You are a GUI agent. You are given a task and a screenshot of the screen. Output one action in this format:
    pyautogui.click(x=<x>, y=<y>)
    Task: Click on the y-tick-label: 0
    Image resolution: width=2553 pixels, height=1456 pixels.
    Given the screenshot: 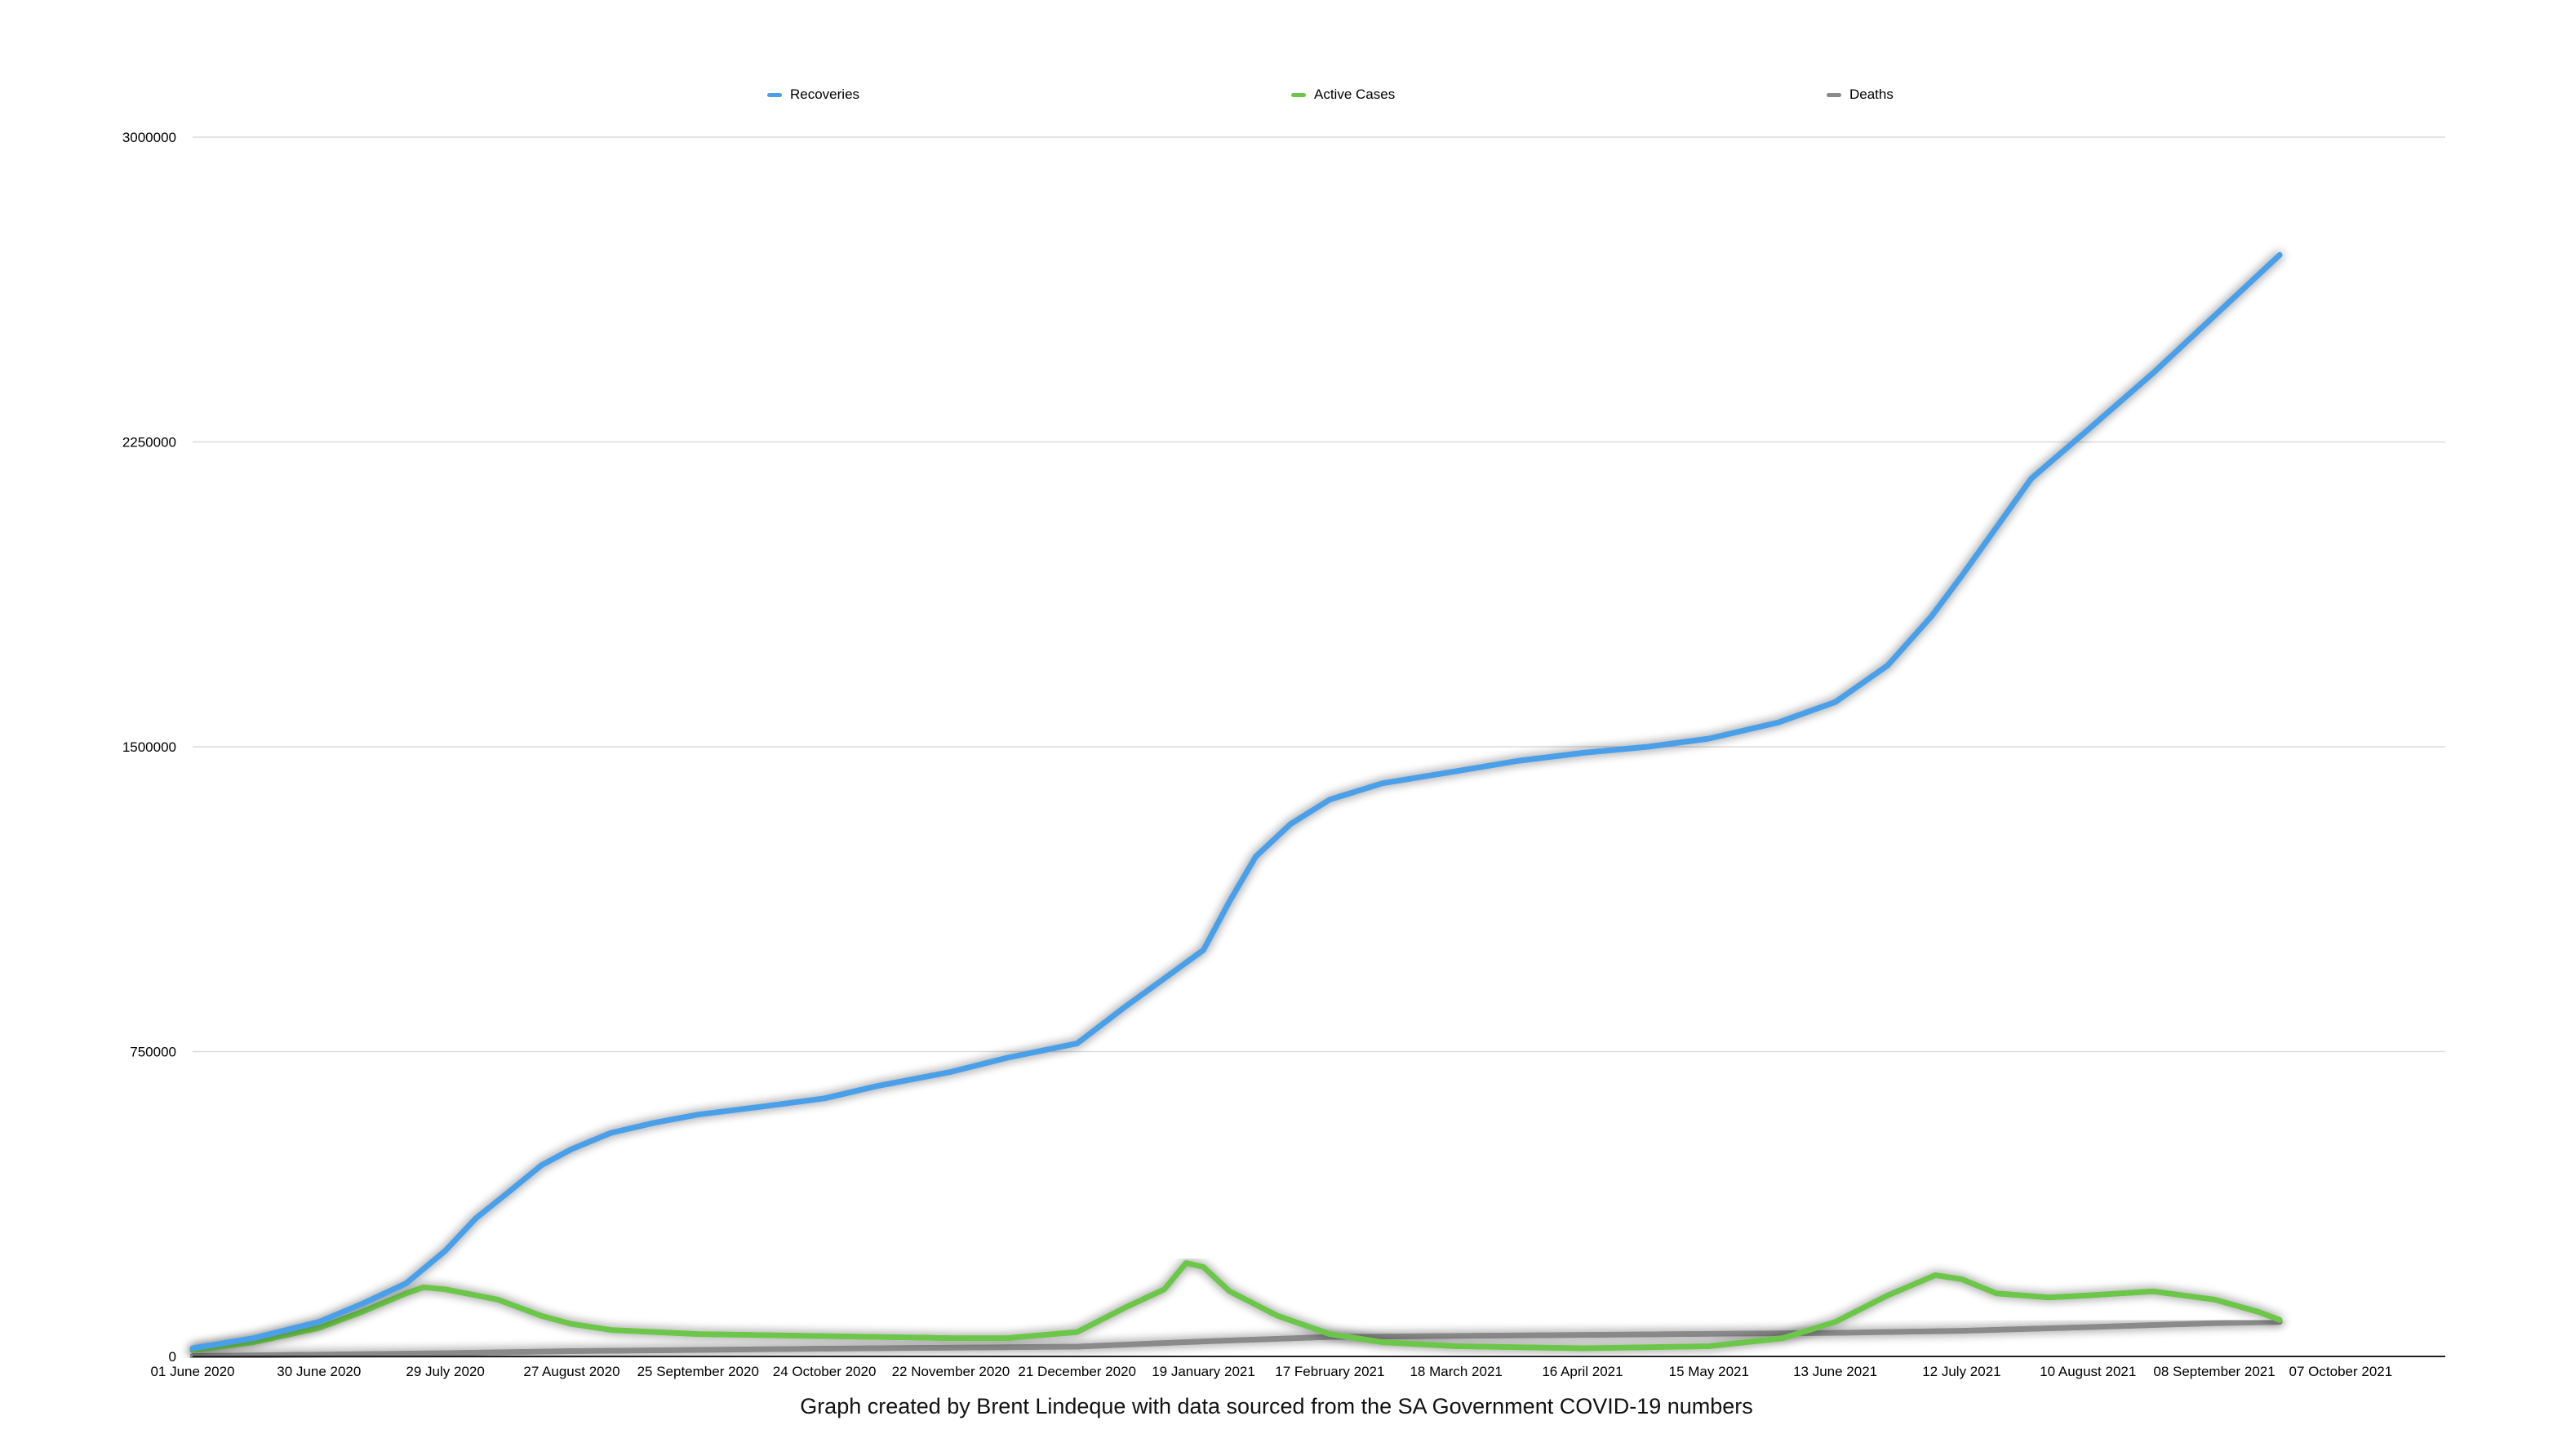 What is the action you would take?
    pyautogui.click(x=172, y=1357)
    